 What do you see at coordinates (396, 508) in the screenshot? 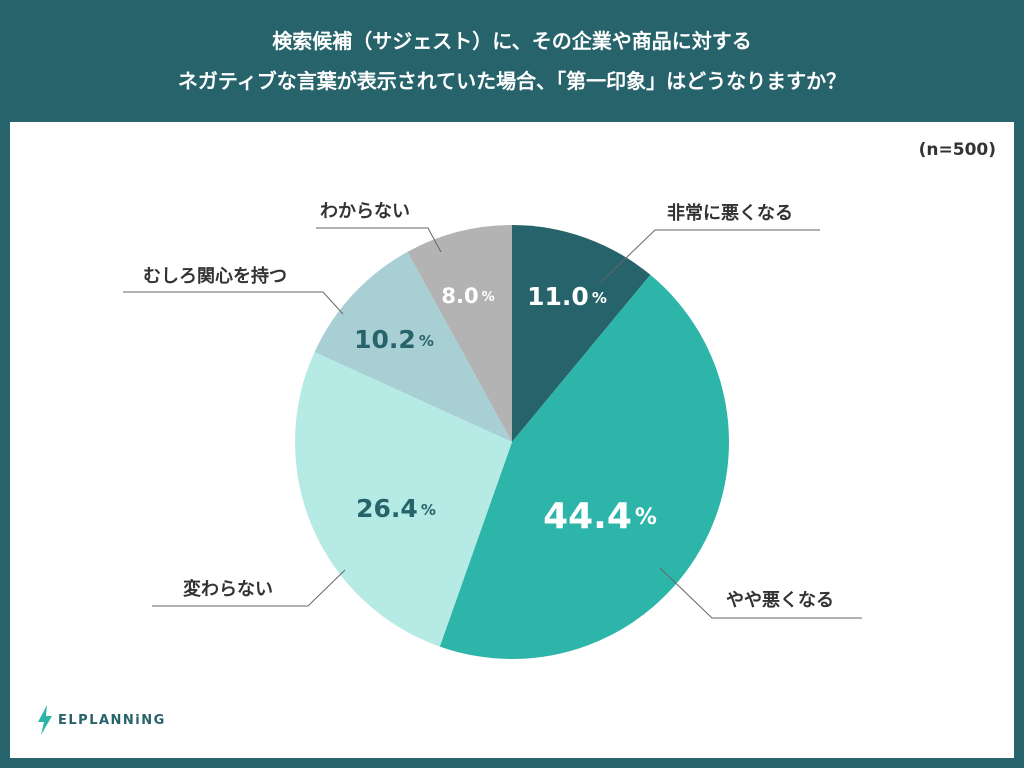
I see `slice-value-label: 26.4%` at bounding box center [396, 508].